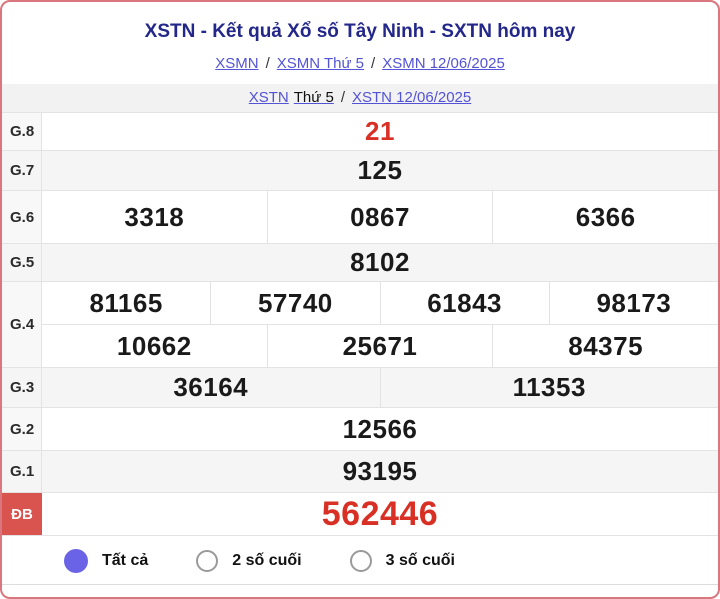 The image size is (720, 599). I want to click on prize-row-g8: G.8 21, so click(360, 132).